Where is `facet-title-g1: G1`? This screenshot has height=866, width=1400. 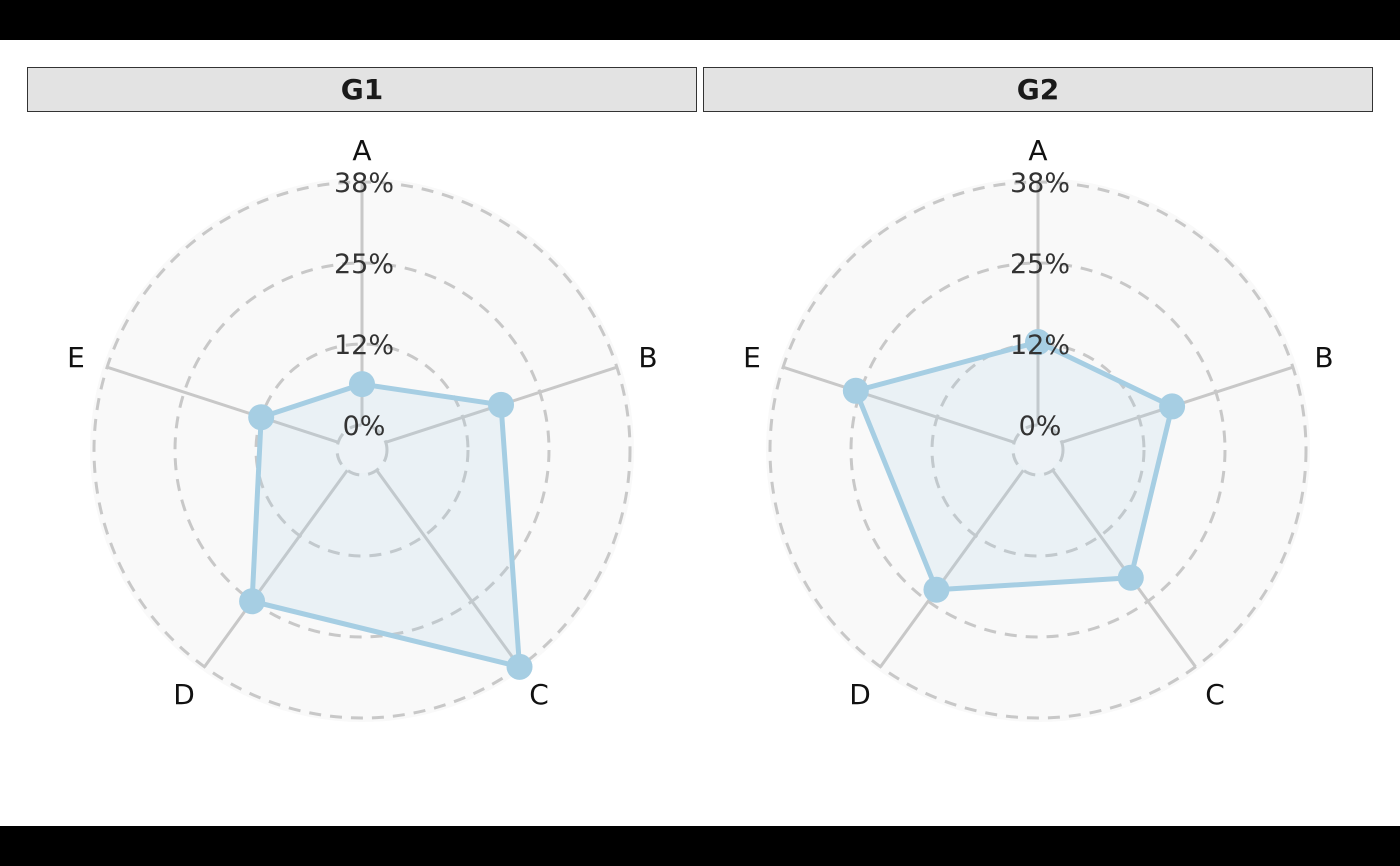 facet-title-g1: G1 is located at coordinates (362, 89).